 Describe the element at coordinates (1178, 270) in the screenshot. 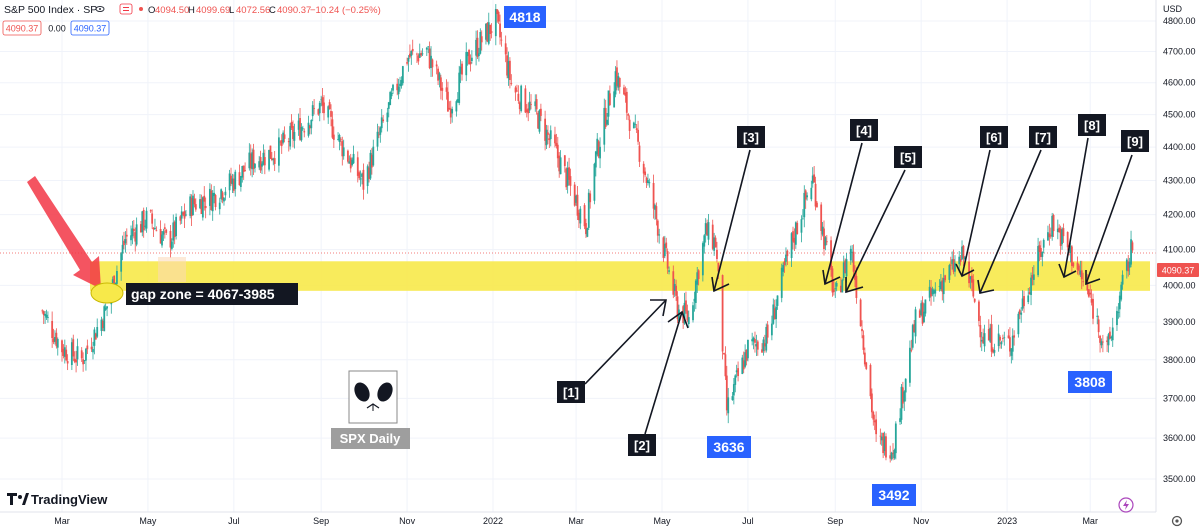

I see `last-price-tag: 4090.37` at that location.